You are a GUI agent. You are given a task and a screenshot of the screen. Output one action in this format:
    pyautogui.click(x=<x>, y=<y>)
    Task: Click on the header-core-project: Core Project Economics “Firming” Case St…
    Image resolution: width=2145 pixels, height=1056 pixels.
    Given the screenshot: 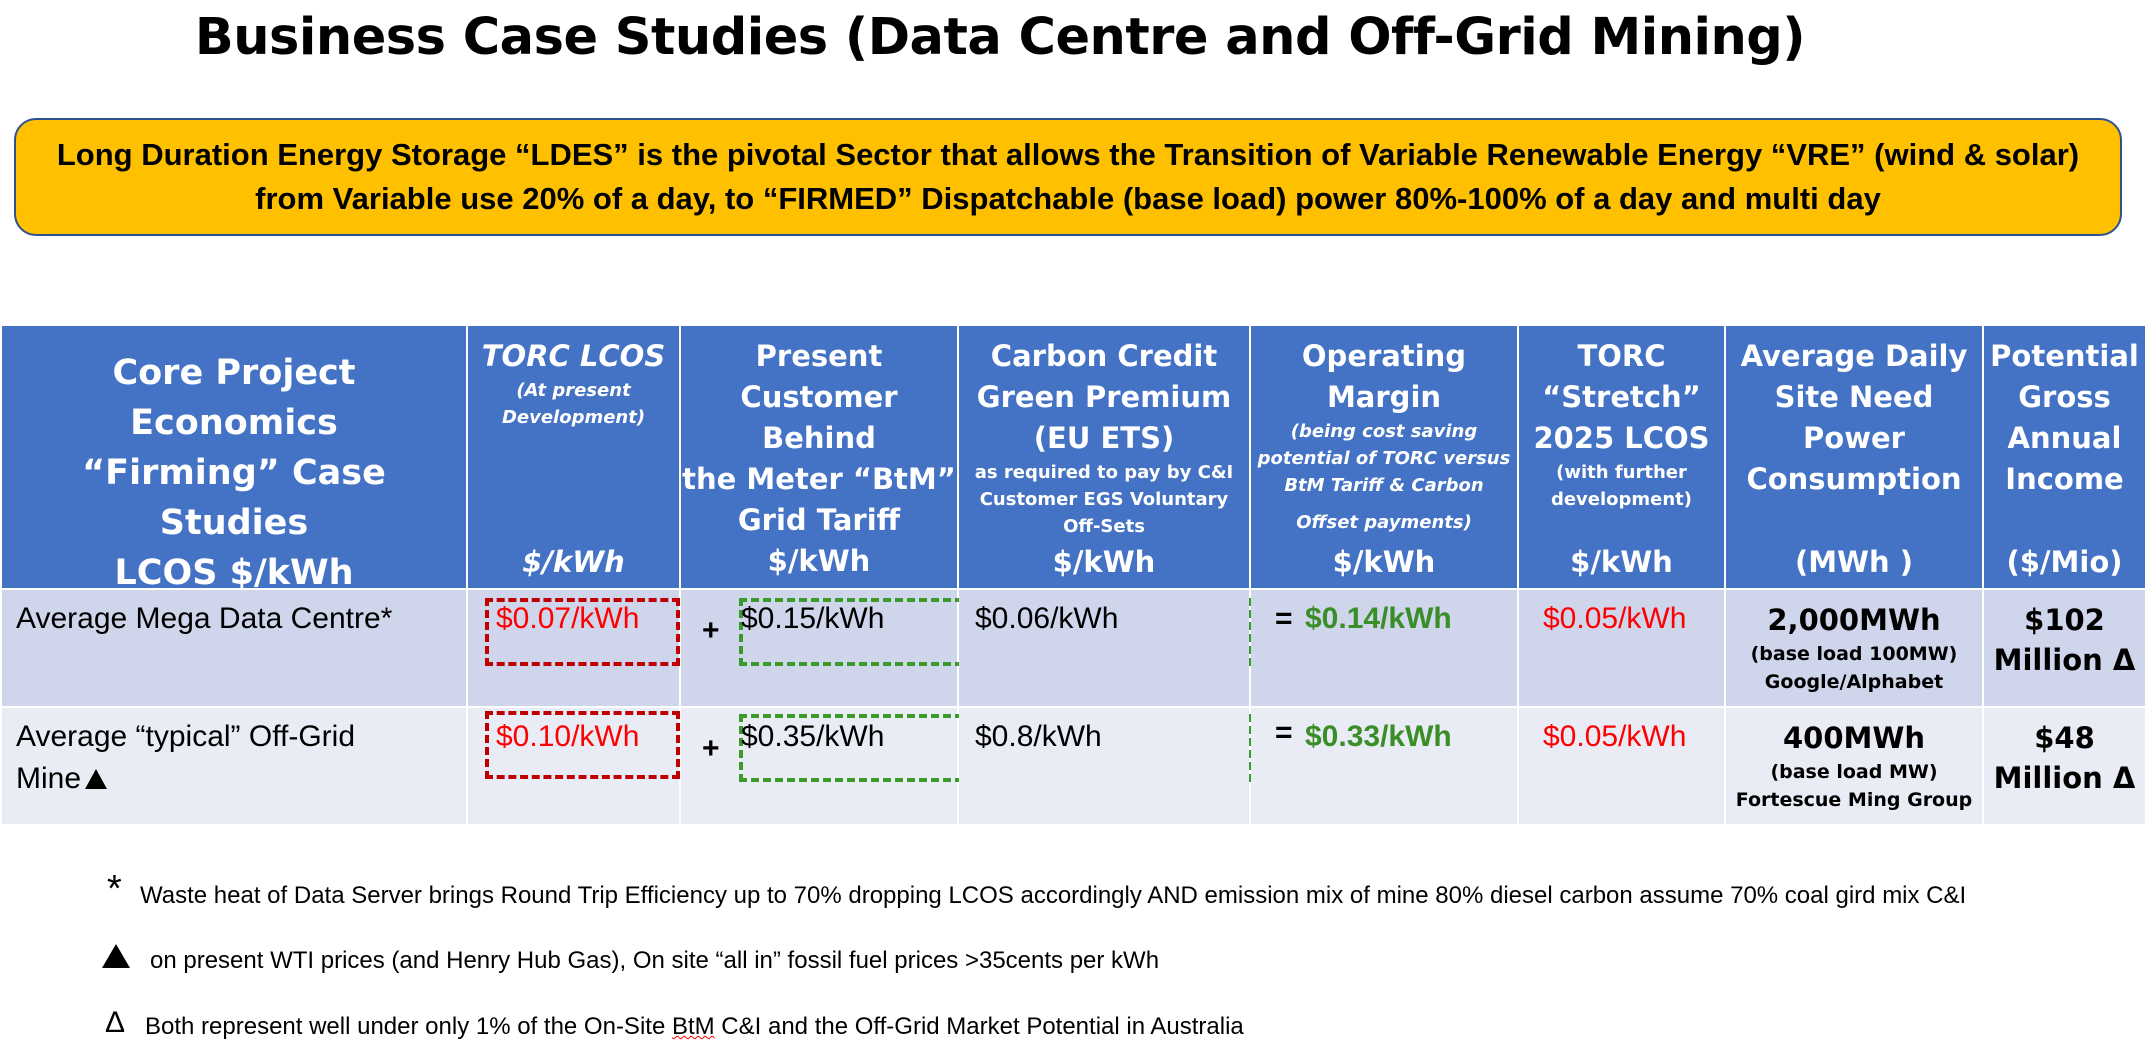 What is the action you would take?
    pyautogui.click(x=234, y=458)
    